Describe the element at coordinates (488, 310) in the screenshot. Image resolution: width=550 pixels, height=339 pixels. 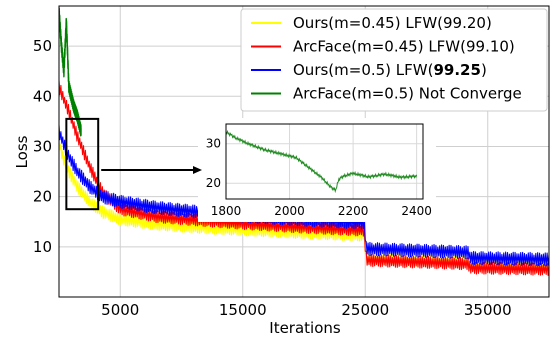
I see `x-tick-label: 35000` at that location.